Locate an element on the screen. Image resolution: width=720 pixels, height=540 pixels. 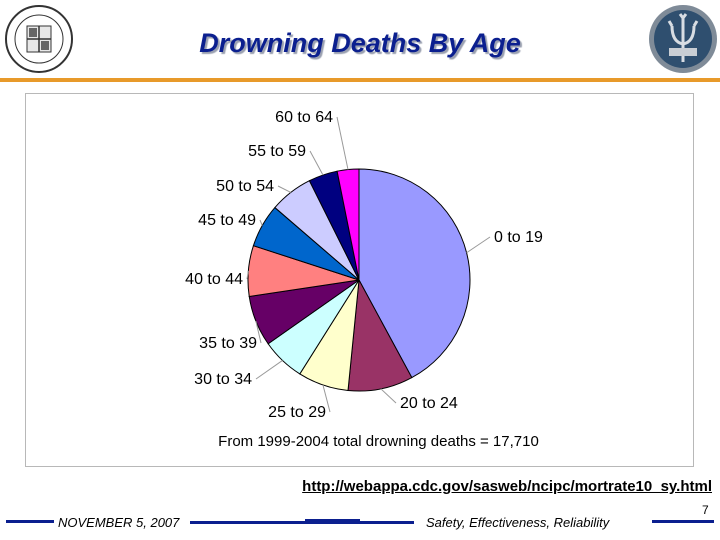
header-divider is located at coordinates (360, 80).